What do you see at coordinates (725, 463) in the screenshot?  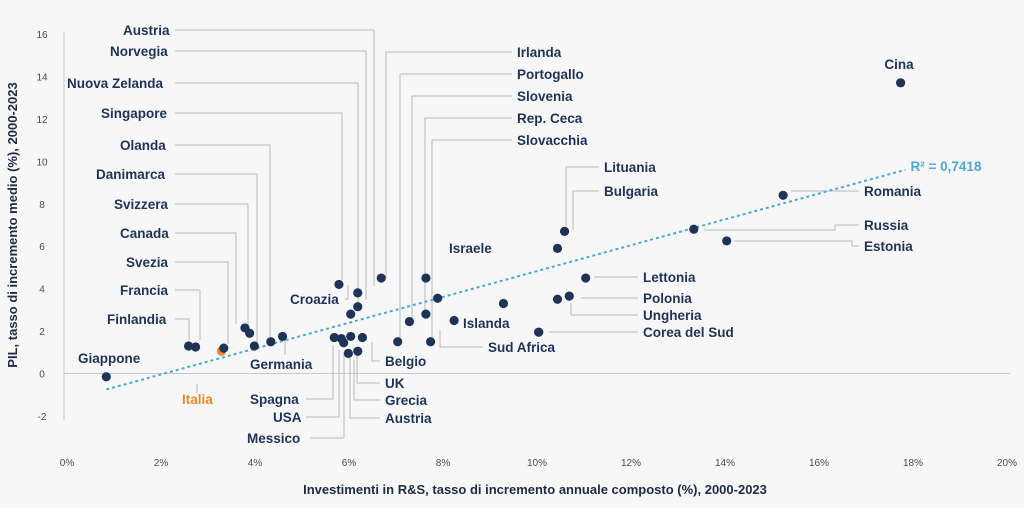 I see `x-tick-label: 14%` at bounding box center [725, 463].